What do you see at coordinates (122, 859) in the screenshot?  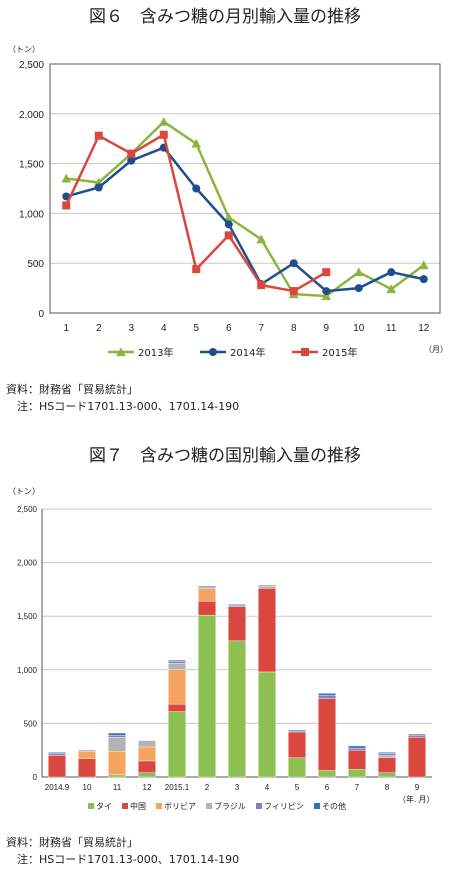 I see `hs-code-note: 注：HSコード1701.13-000、1701.14-190` at bounding box center [122, 859].